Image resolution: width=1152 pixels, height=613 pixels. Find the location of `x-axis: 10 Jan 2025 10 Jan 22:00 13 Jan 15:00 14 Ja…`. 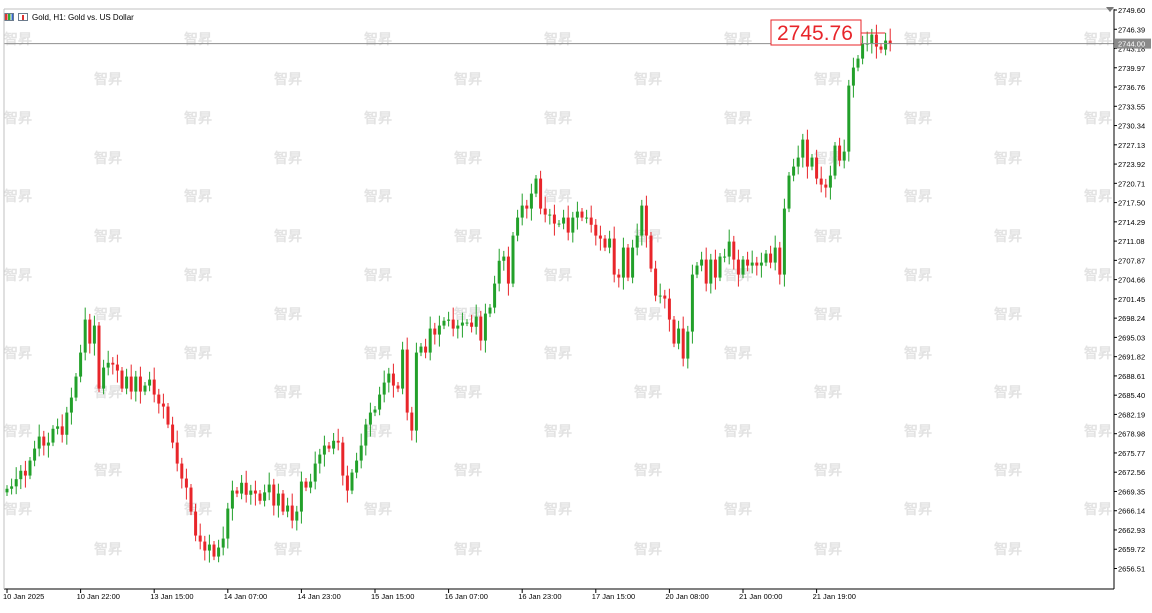

x-axis: 10 Jan 2025 10 Jan 22:00 13 Jan 15:00 14 Ja… is located at coordinates (429, 595).